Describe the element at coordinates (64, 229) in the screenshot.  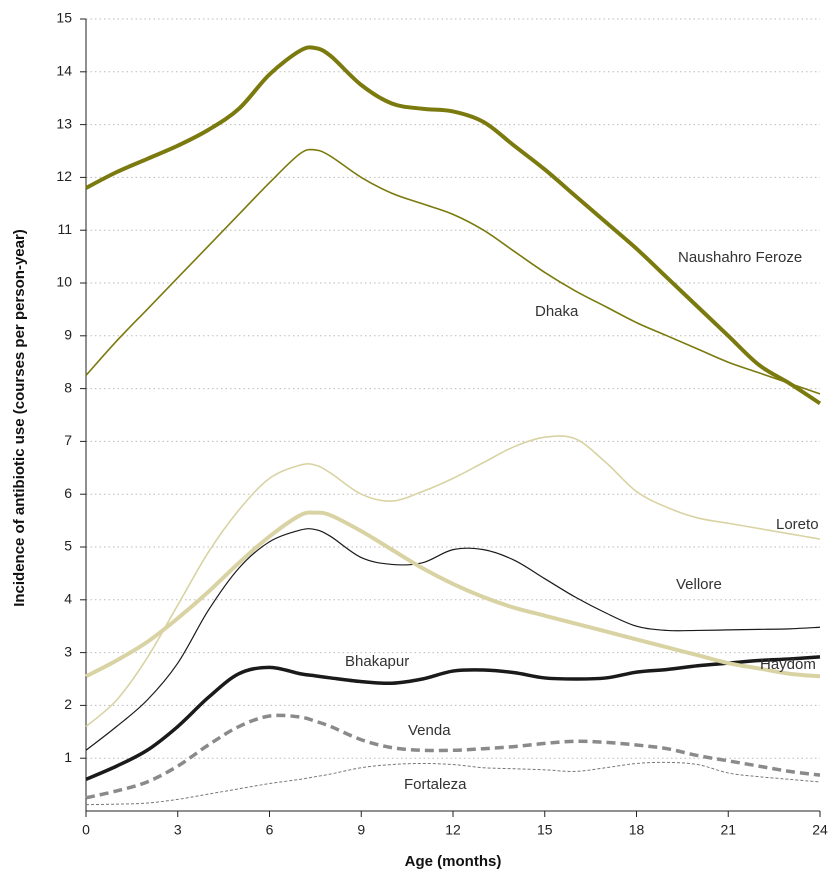
I see `y-tick-label: 11` at that location.